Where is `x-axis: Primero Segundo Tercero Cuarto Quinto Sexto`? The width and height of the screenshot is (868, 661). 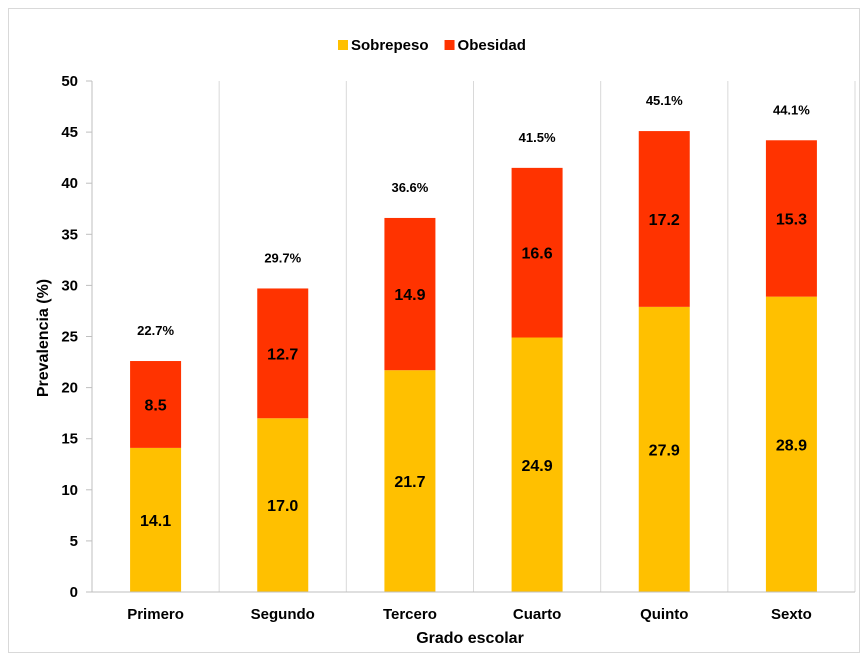 x-axis: Primero Segundo Tercero Cuarto Quinto Sexto is located at coordinates (473, 607).